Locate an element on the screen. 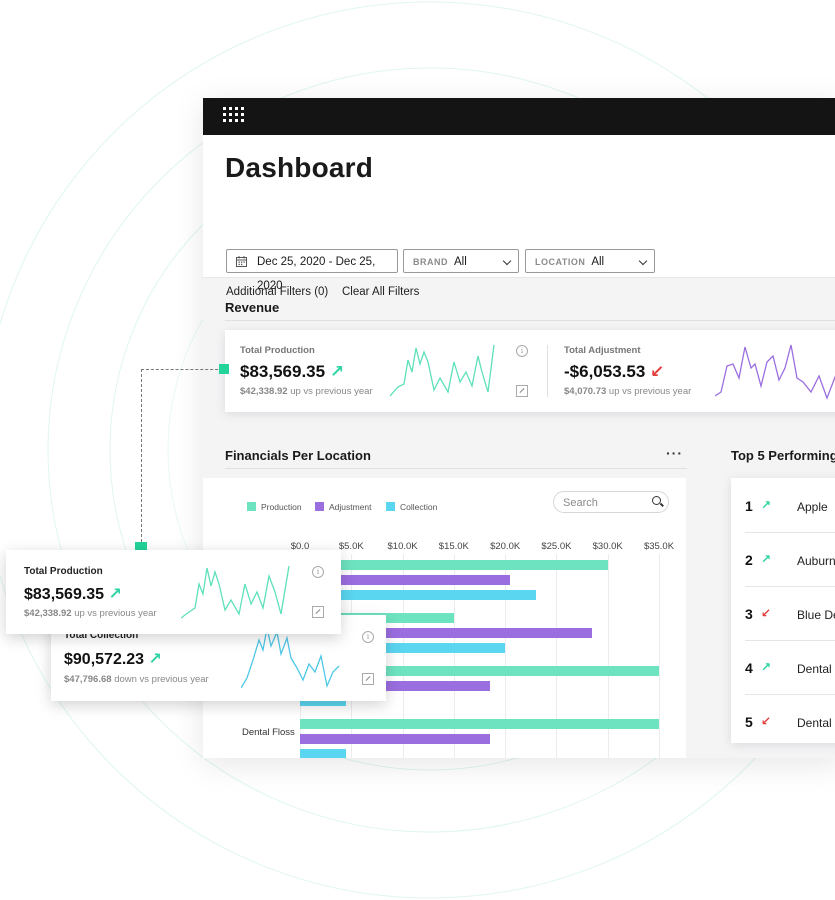 Image resolution: width=835 pixels, height=900 pixels. metric-value: -$6,053.53 ↙ is located at coordinates (614, 372).